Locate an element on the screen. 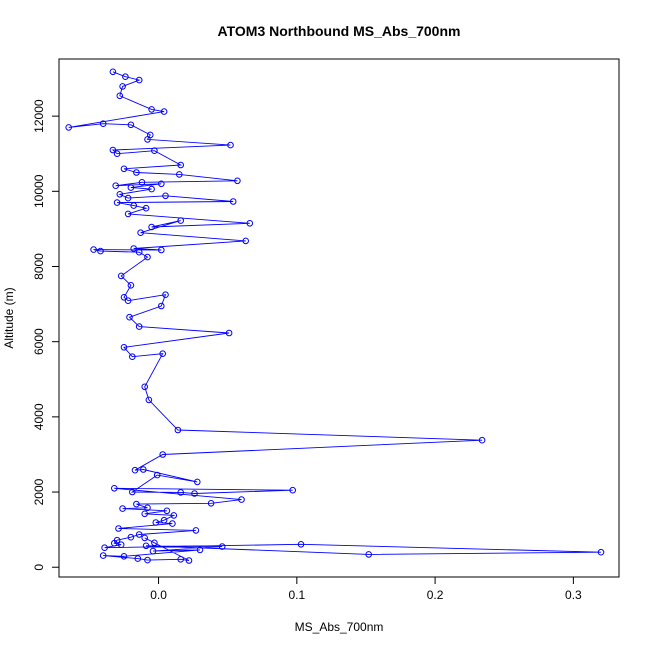 Image resolution: width=650 pixels, height=650 pixels. y-tick-label: 8000 is located at coordinates (39, 266).